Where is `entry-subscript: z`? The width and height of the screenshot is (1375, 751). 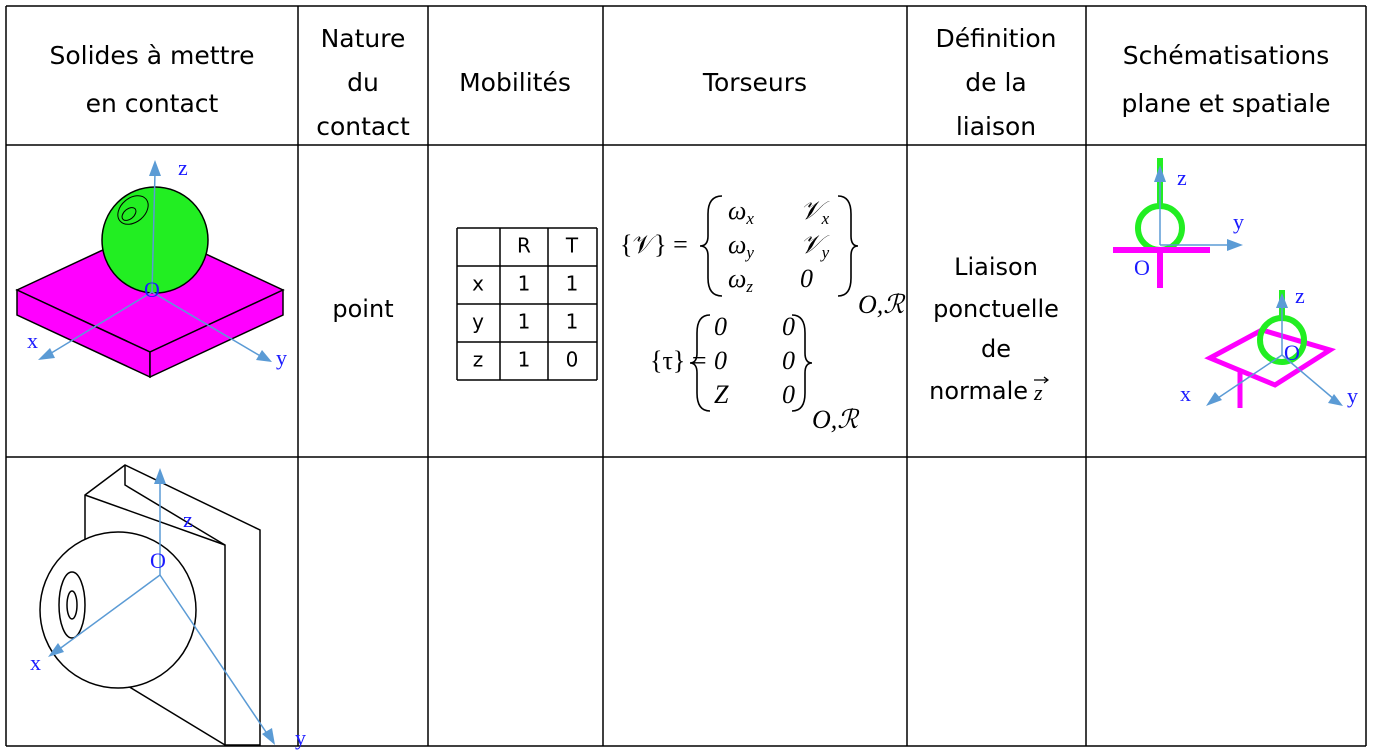
entry-subscript: z is located at coordinates (749, 286).